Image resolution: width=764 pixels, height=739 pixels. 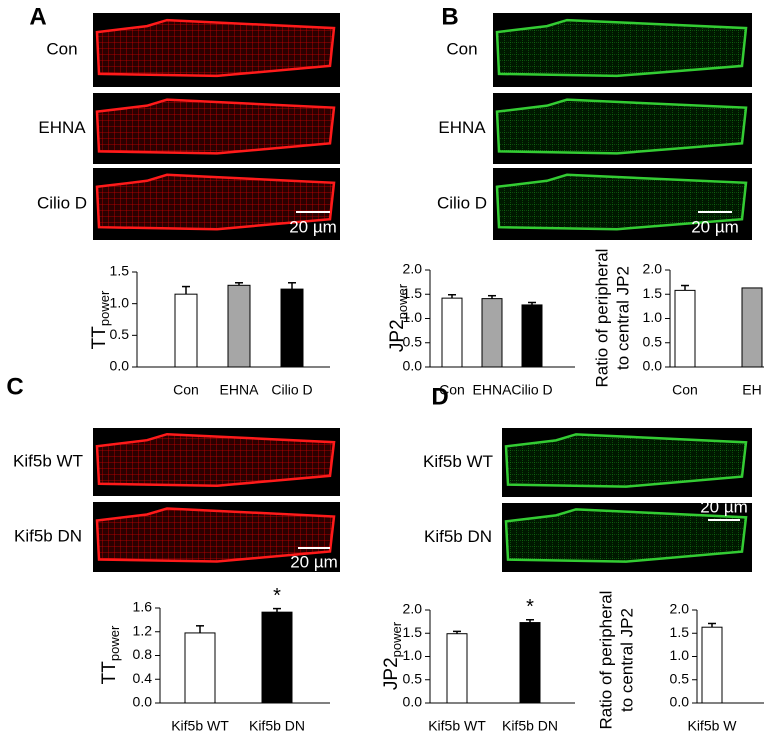 I want to click on x-tick-label: EH, so click(x=751, y=390).